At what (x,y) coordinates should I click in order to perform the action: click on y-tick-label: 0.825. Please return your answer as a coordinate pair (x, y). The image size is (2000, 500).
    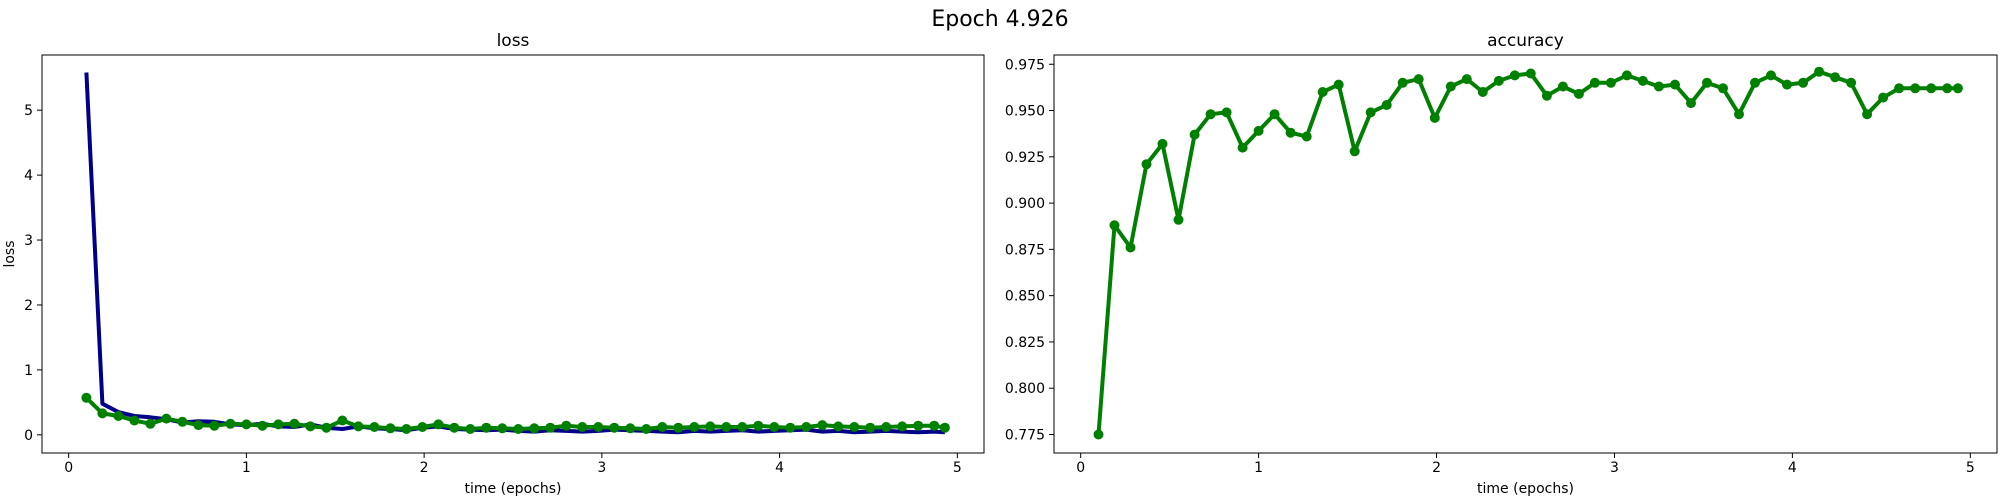
    Looking at the image, I should click on (1025, 343).